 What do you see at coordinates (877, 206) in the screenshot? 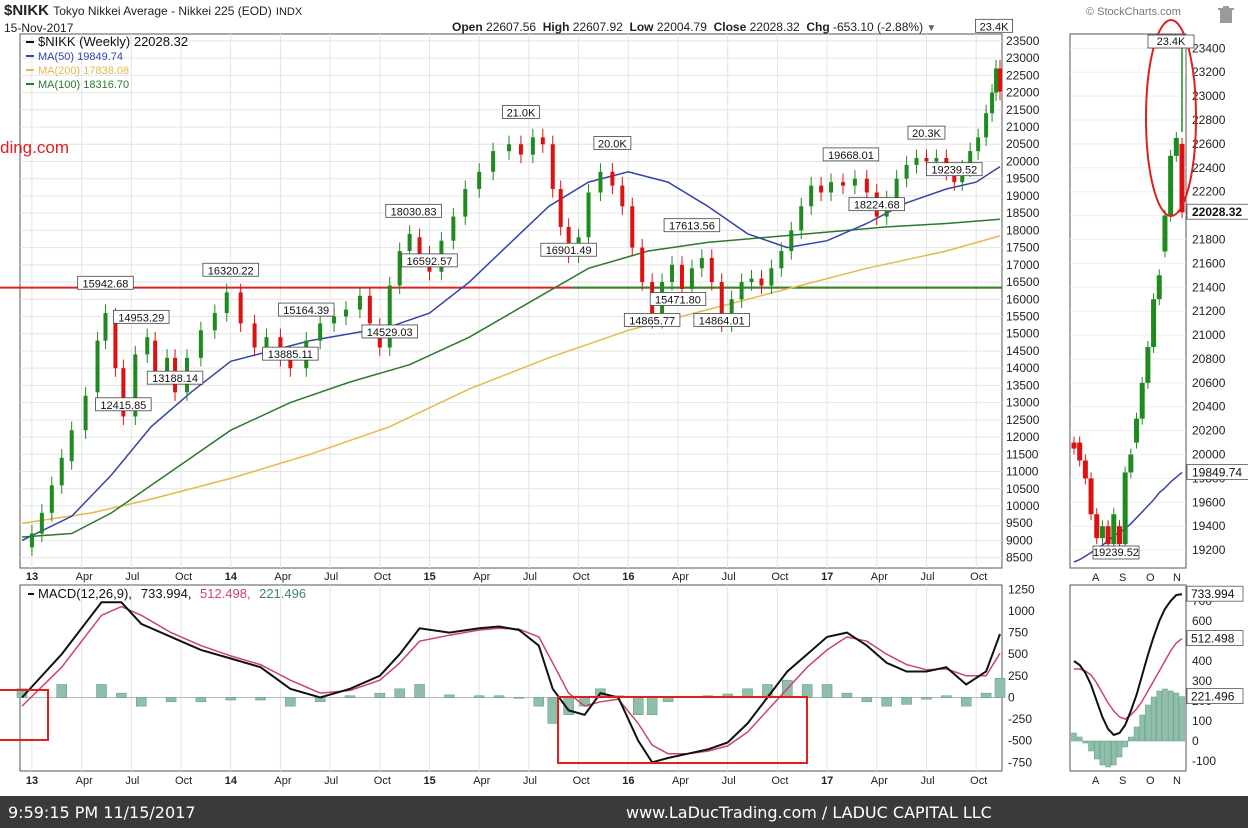
I see `price-callout-label: 18224.68` at bounding box center [877, 206].